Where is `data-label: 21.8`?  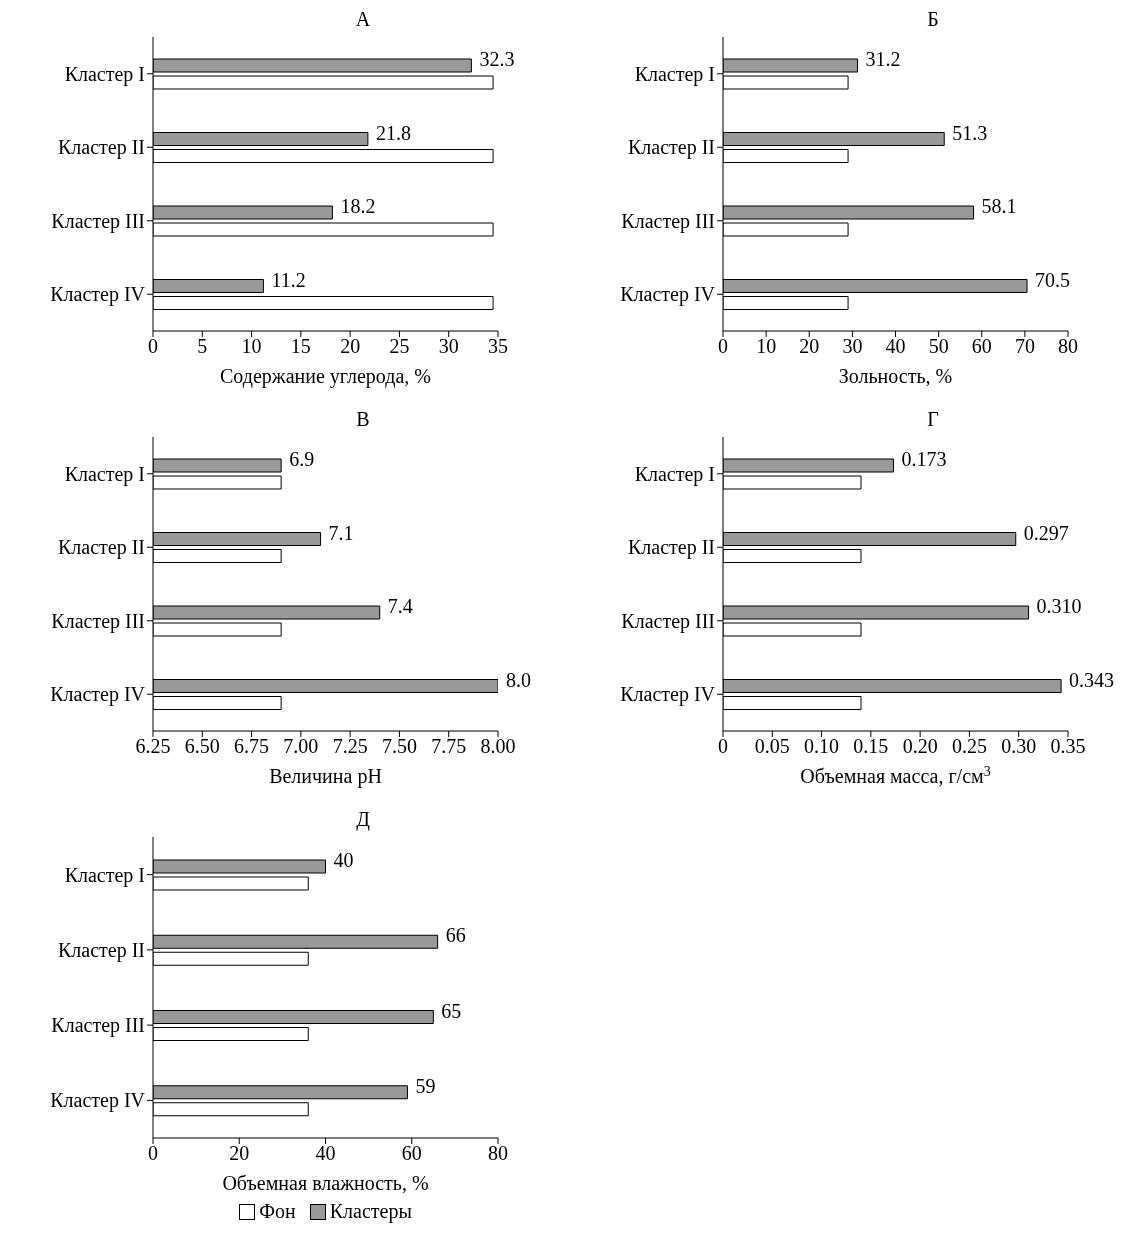
data-label: 21.8 is located at coordinates (393, 132).